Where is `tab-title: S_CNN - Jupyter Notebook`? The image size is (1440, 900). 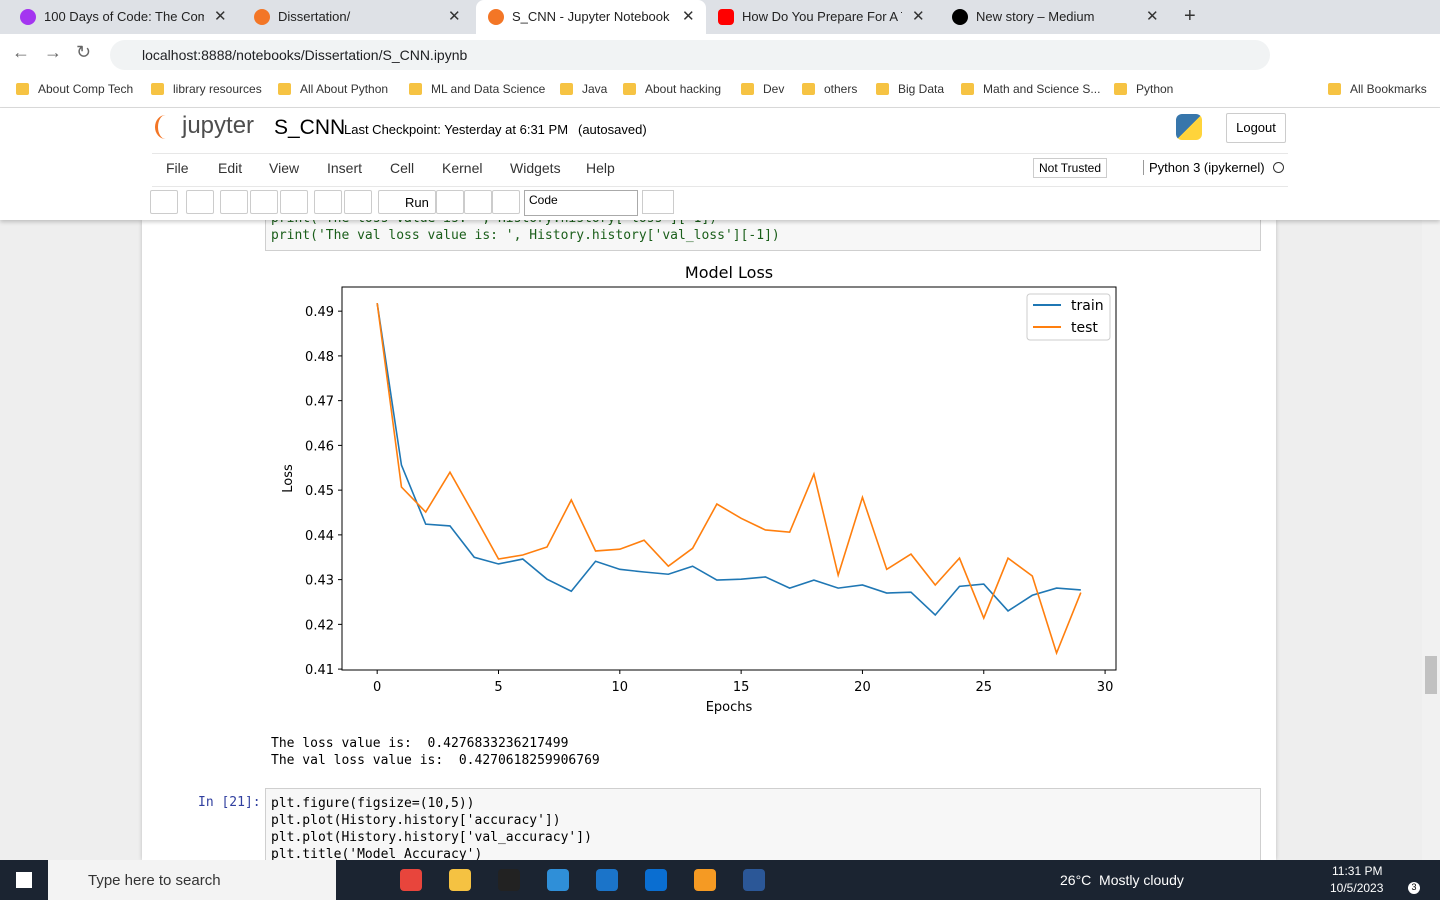 tab-title: S_CNN - Jupyter Notebook is located at coordinates (591, 16).